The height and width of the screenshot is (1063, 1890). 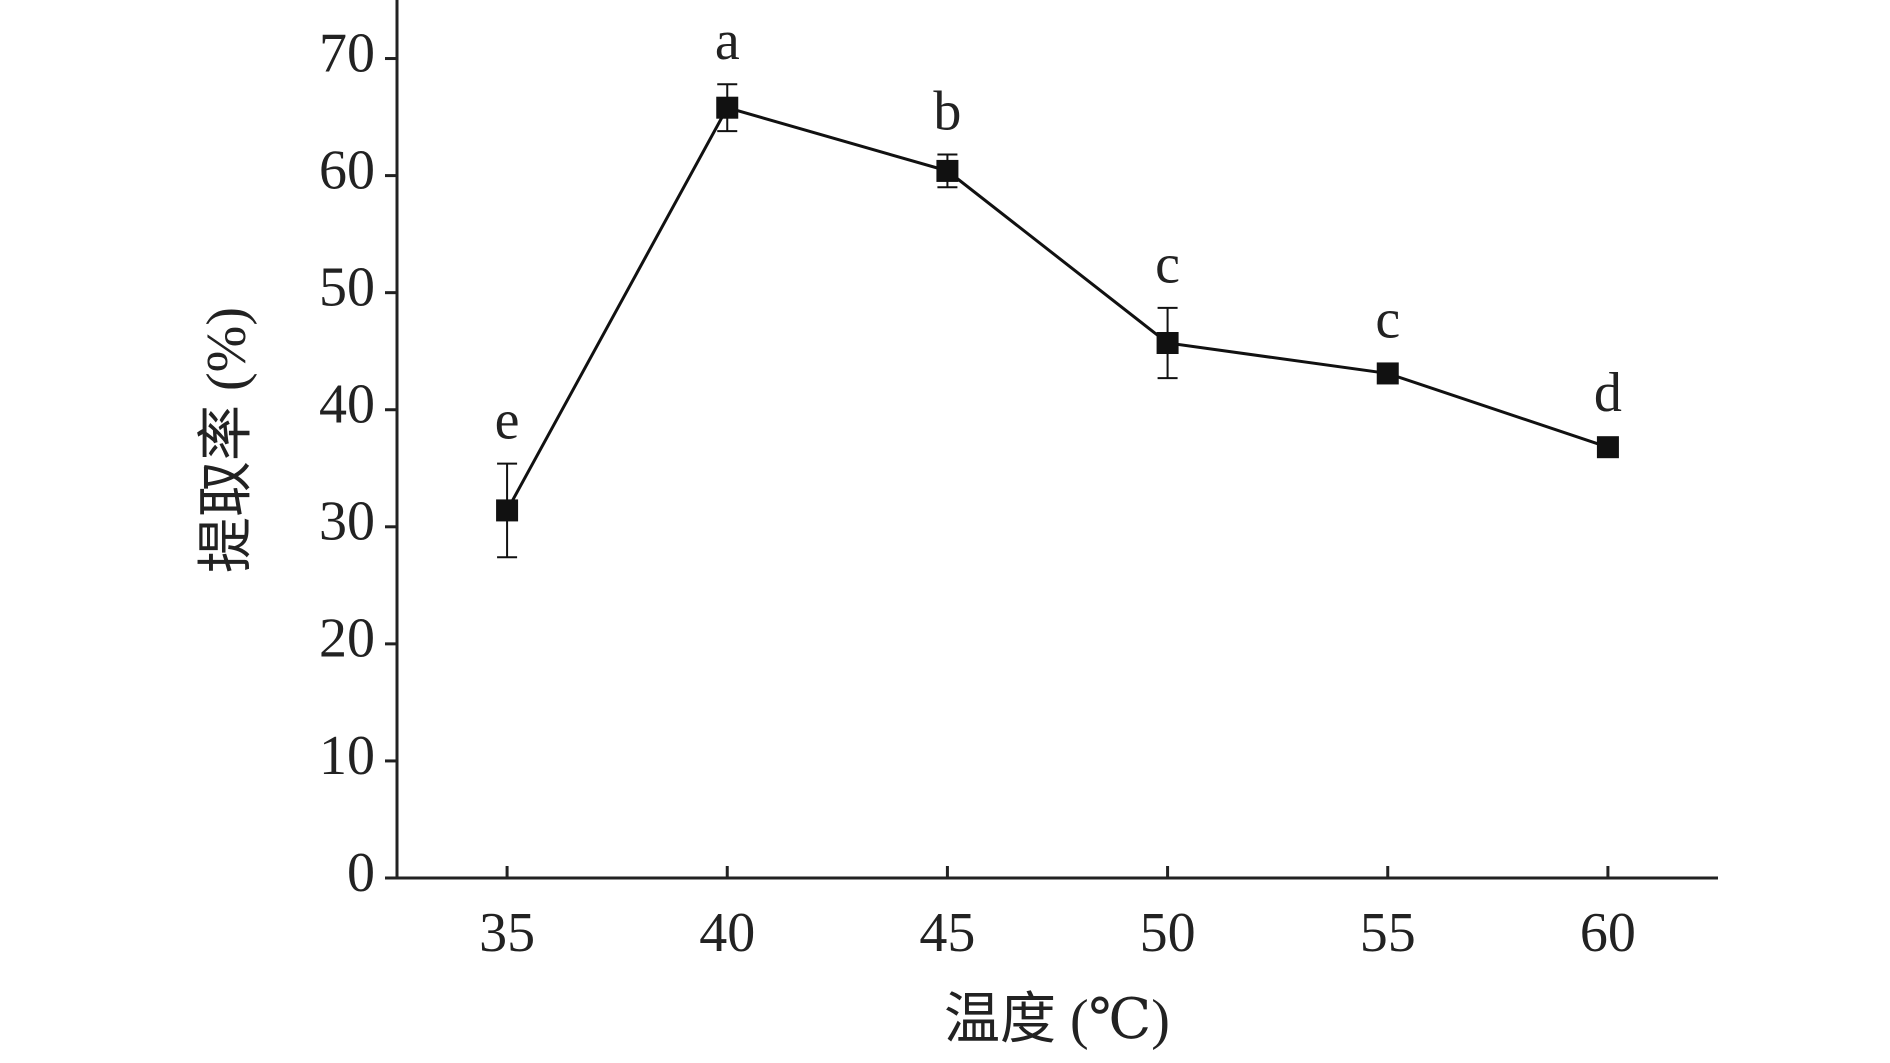 What do you see at coordinates (507, 933) in the screenshot?
I see `x-tick-label: 35` at bounding box center [507, 933].